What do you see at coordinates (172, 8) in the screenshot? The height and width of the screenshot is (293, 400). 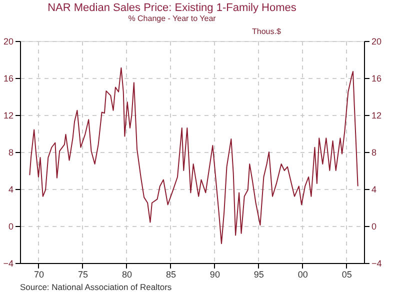 I see `chart-title: NAR Median Sales Price: Existing 1-Family Homes` at bounding box center [172, 8].